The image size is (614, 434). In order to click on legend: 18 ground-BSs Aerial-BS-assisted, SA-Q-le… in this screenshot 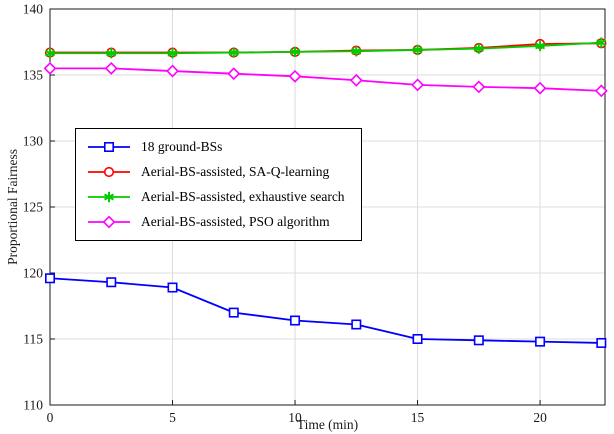, I will do `click(218, 184)`.